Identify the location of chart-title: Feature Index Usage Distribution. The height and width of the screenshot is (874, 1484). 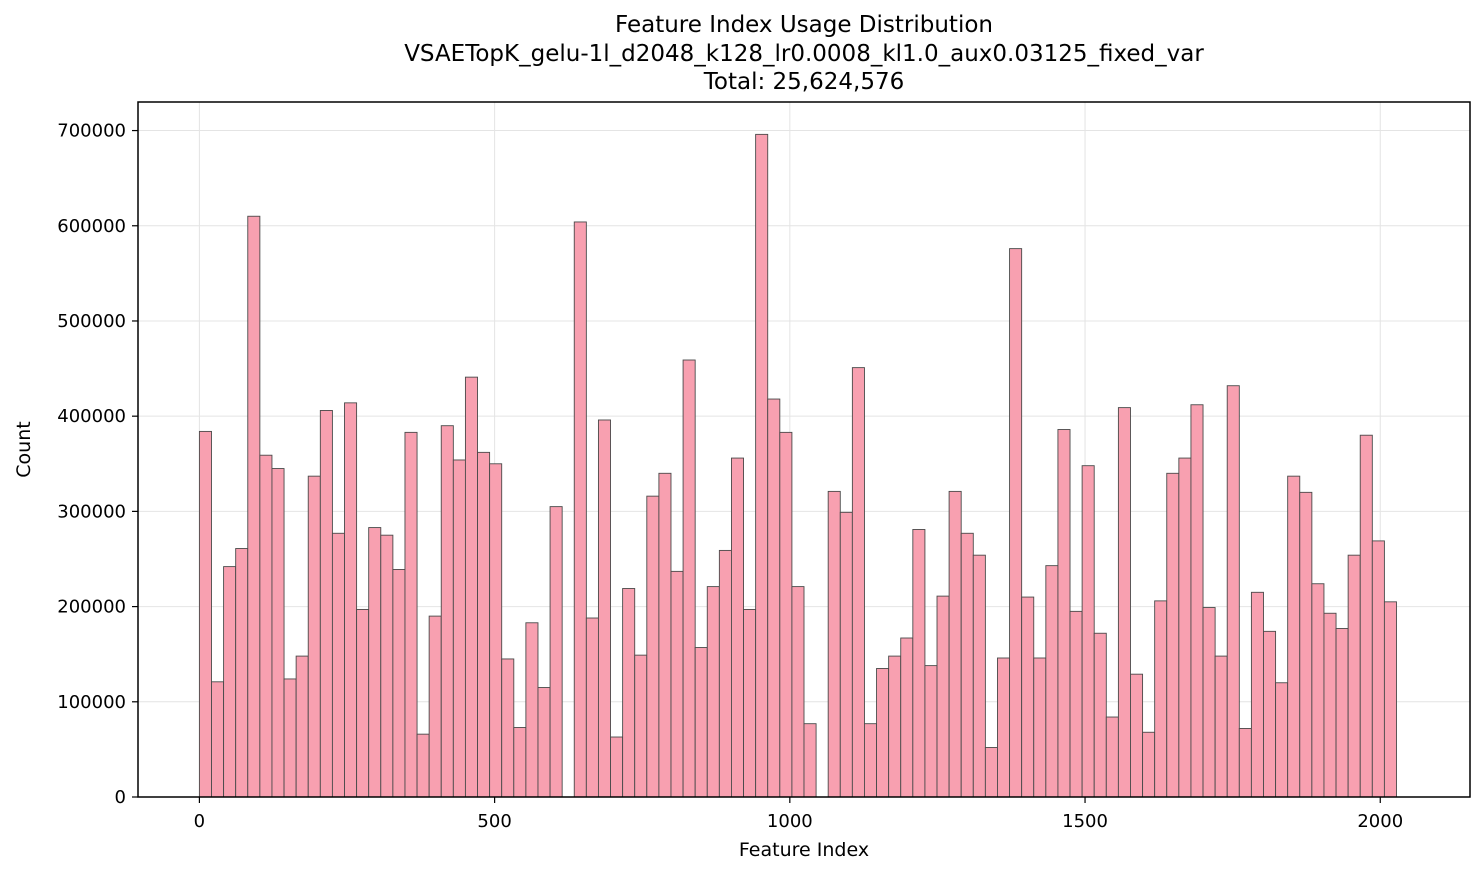
(803, 25).